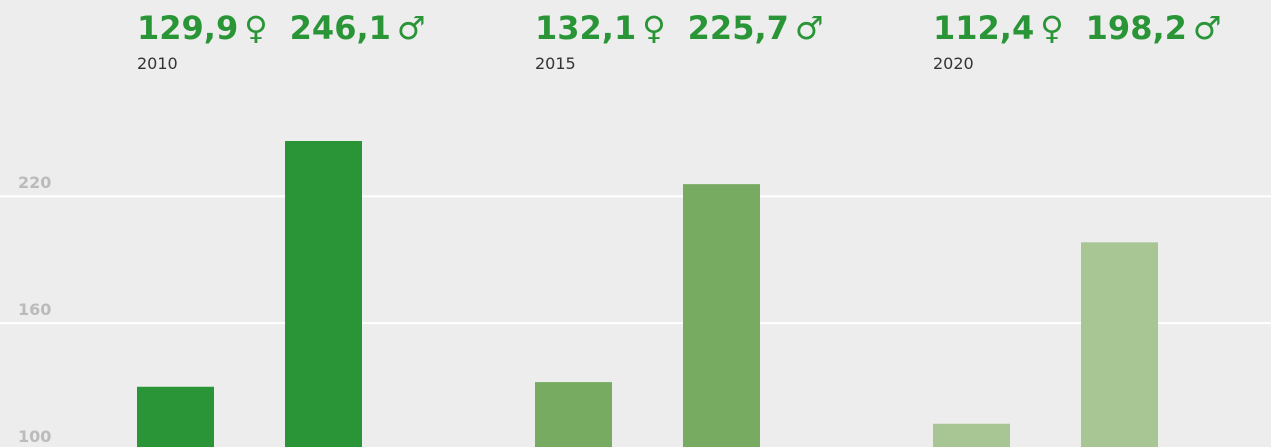 The image size is (1271, 447). I want to click on value-label: 225,7, so click(738, 28).